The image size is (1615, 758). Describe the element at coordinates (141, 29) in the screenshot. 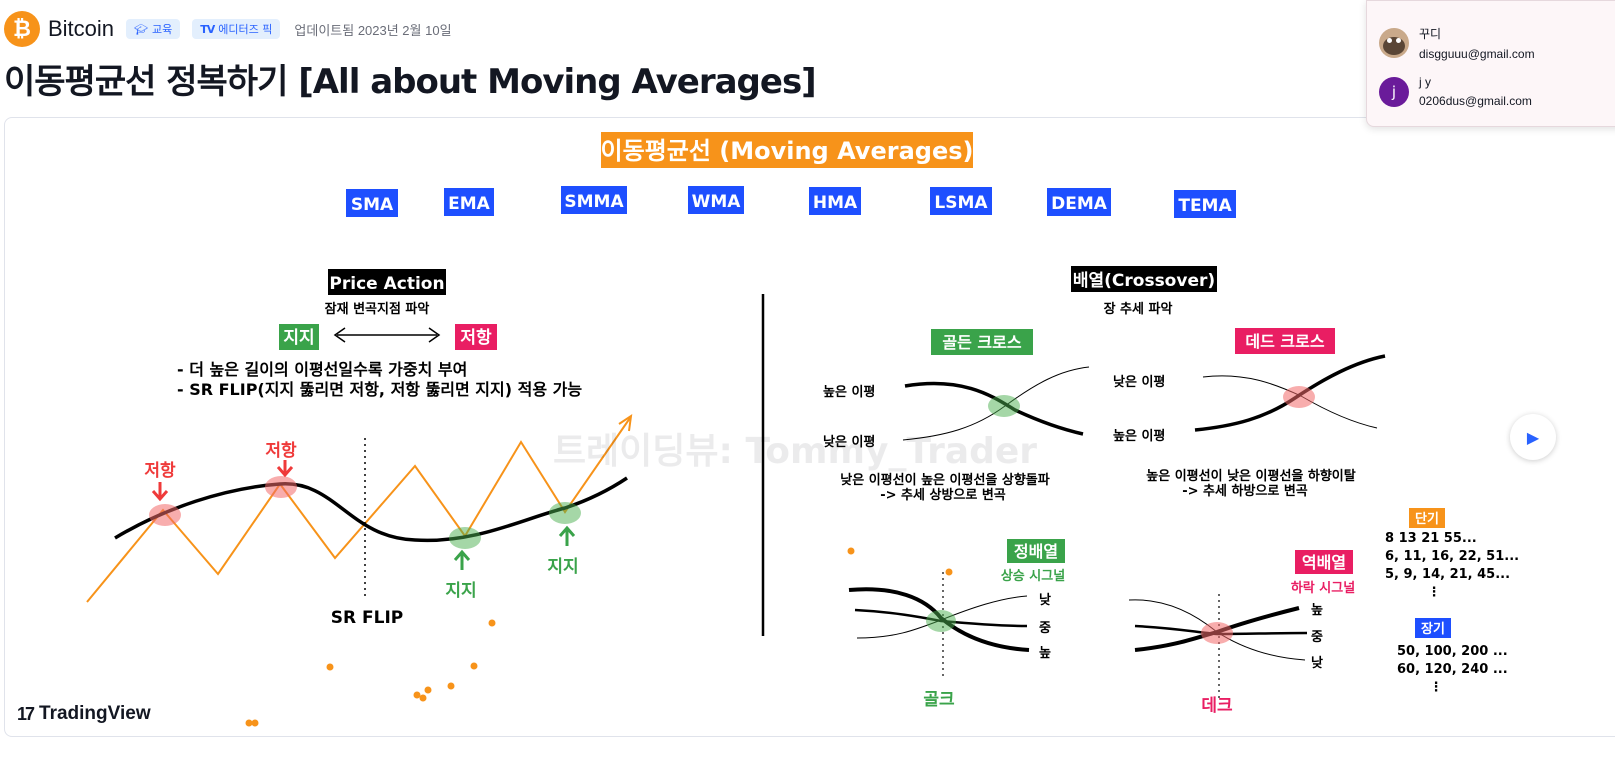

I see `graduation-cap-icon: 🎓︎` at that location.